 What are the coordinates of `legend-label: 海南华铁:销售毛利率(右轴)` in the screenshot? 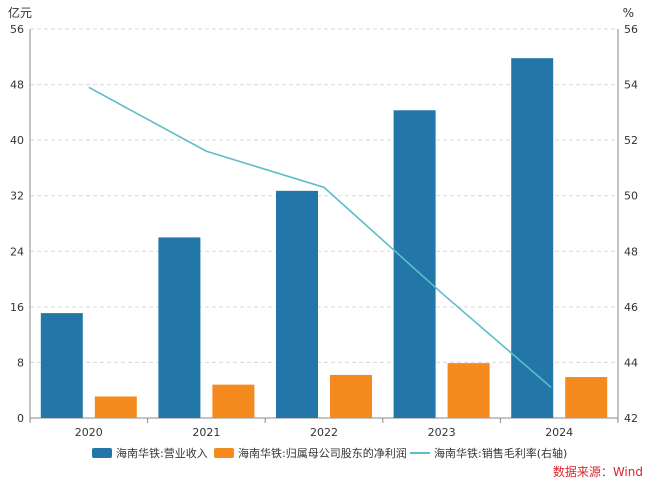 It's located at (500, 453).